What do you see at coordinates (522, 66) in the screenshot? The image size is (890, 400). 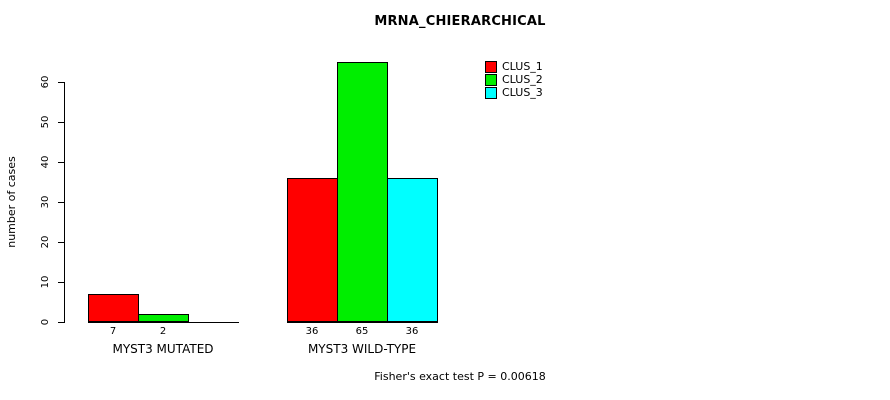 I see `legend-label-clus-1: CLUS_1` at bounding box center [522, 66].